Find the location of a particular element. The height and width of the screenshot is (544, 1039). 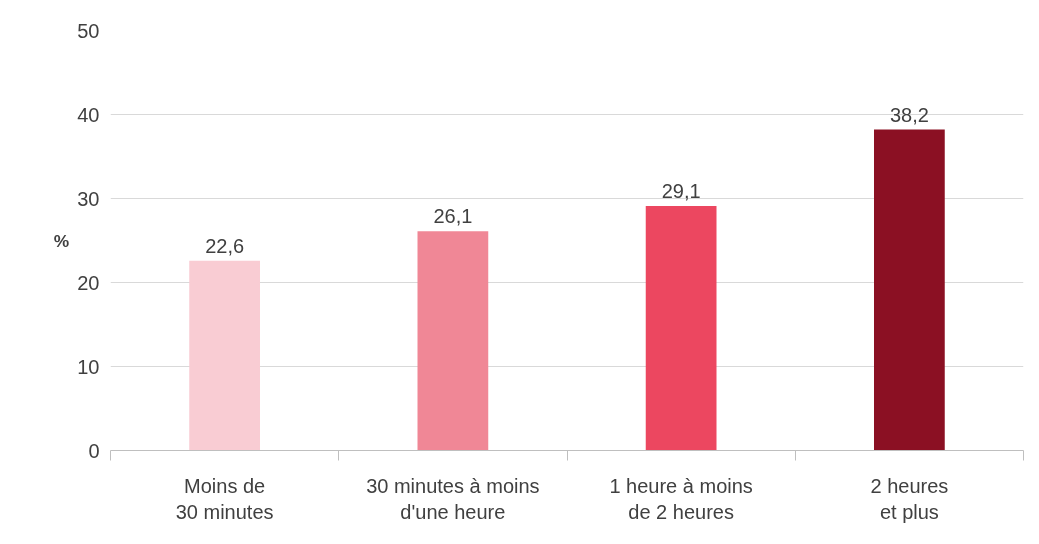

y-tick-label: 40 is located at coordinates (88, 114).